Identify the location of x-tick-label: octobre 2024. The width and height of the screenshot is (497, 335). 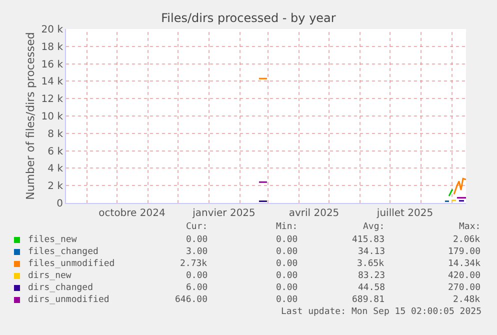
(132, 213).